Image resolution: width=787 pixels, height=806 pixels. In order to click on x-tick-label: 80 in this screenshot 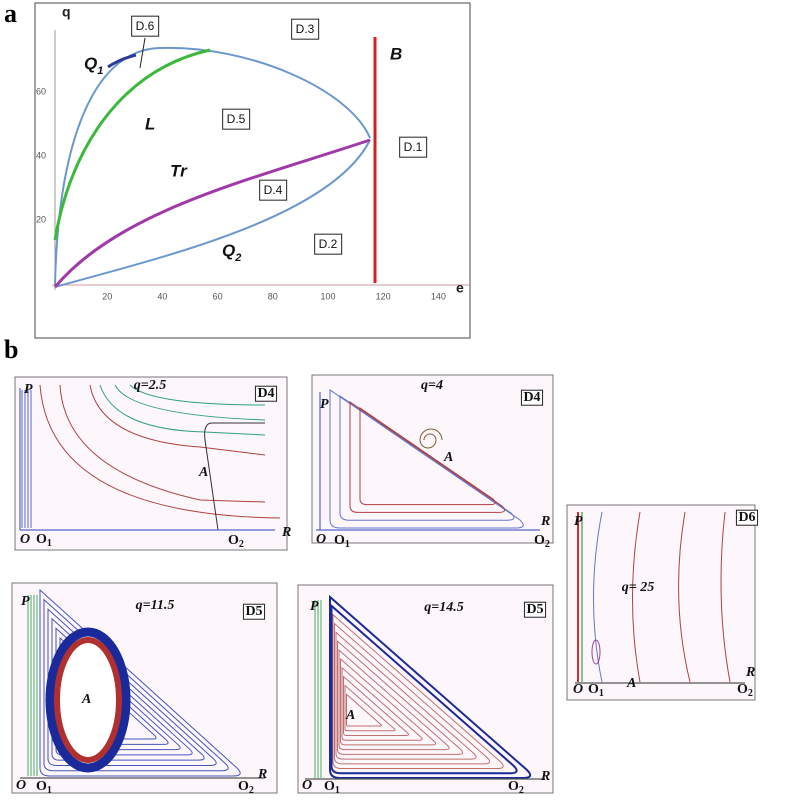, I will do `click(273, 296)`.